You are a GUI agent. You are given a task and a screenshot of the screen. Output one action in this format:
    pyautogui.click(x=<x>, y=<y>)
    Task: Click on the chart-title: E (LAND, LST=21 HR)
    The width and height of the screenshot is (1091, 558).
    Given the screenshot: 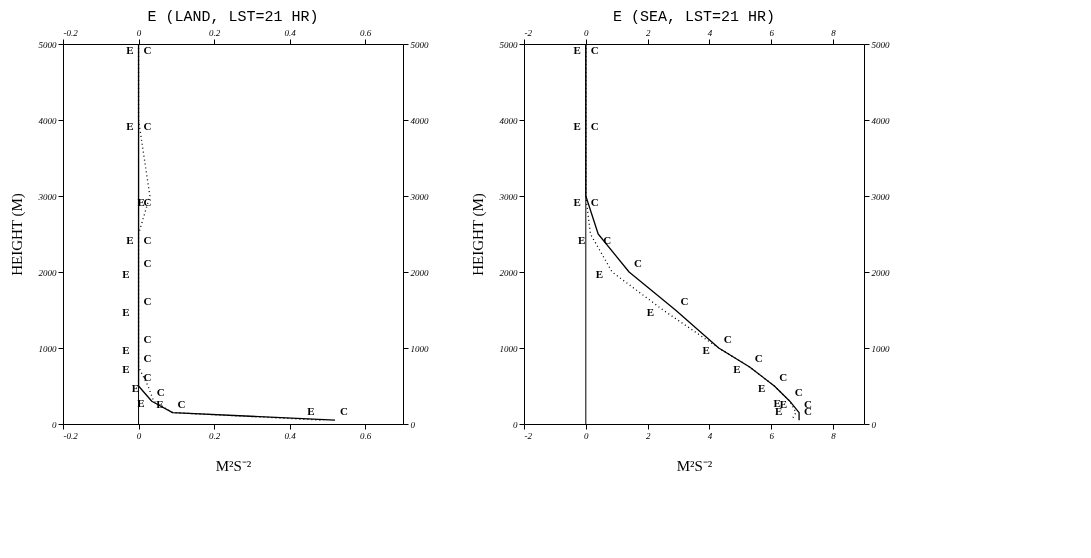 What is the action you would take?
    pyautogui.click(x=233, y=17)
    